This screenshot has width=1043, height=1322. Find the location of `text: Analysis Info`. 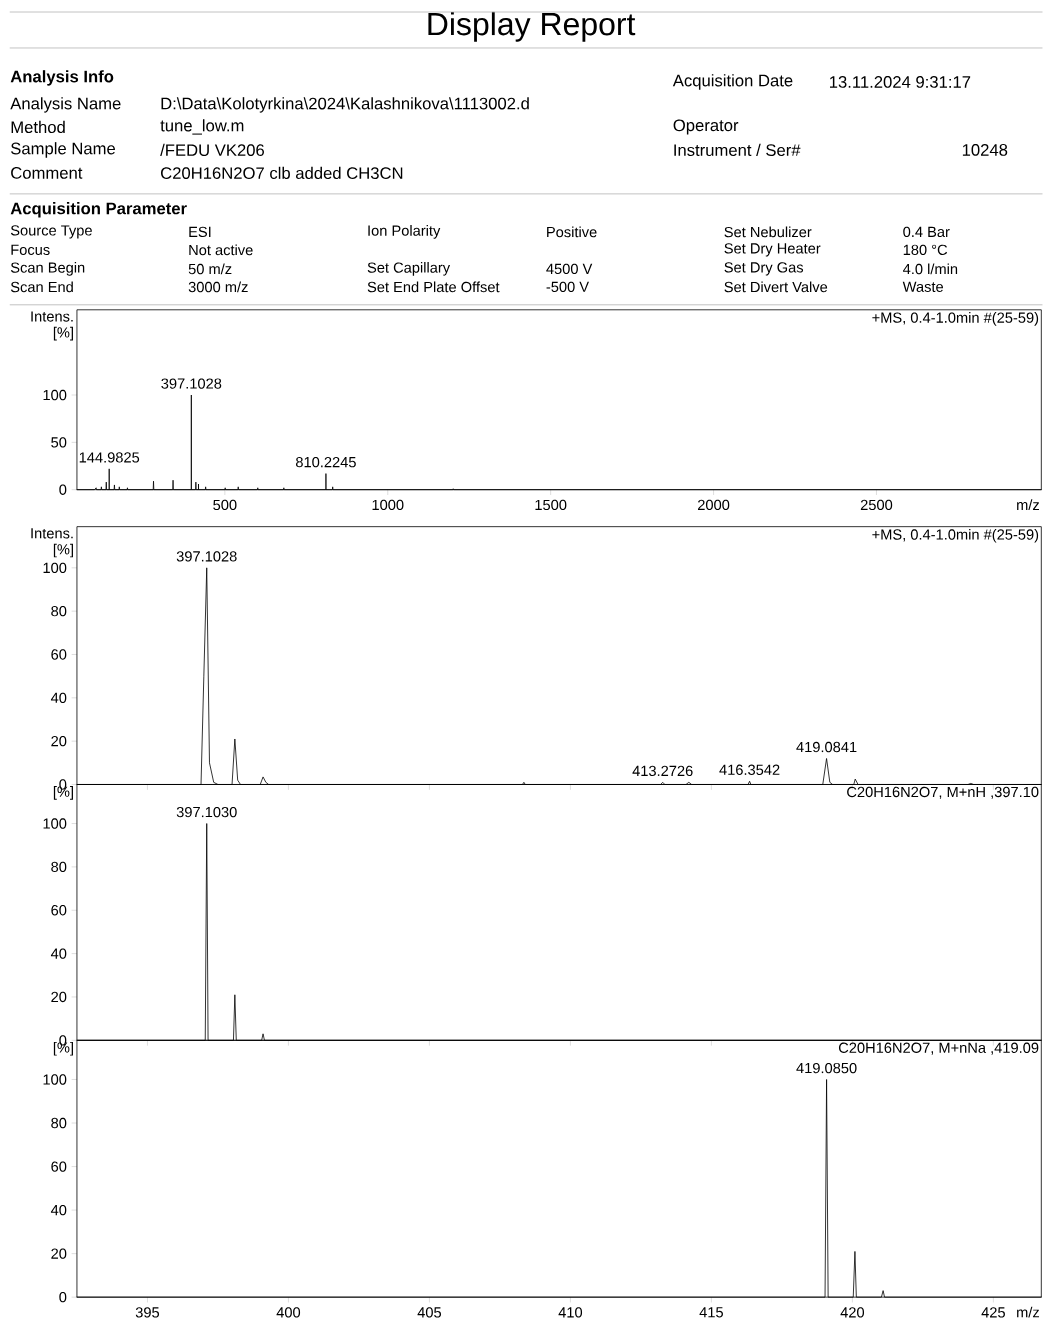

text: Analysis Info is located at coordinates (62, 78).